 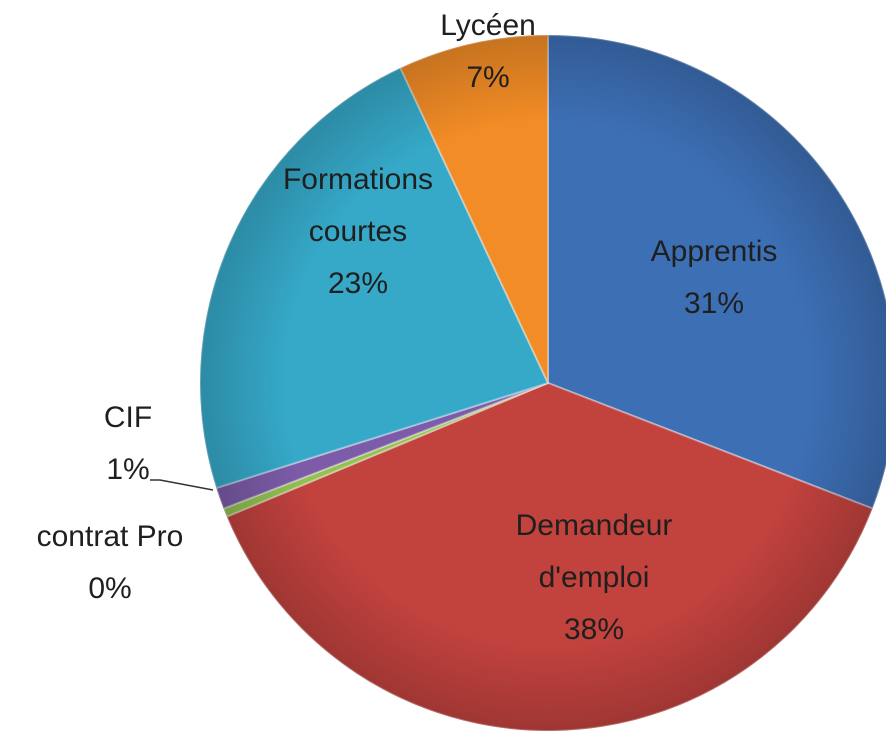 What do you see at coordinates (182, 485) in the screenshot?
I see `leader-line` at bounding box center [182, 485].